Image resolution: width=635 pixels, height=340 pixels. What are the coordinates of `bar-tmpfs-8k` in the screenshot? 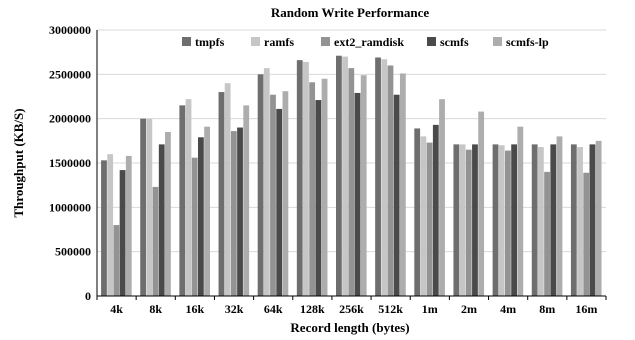 It's located at (143, 207).